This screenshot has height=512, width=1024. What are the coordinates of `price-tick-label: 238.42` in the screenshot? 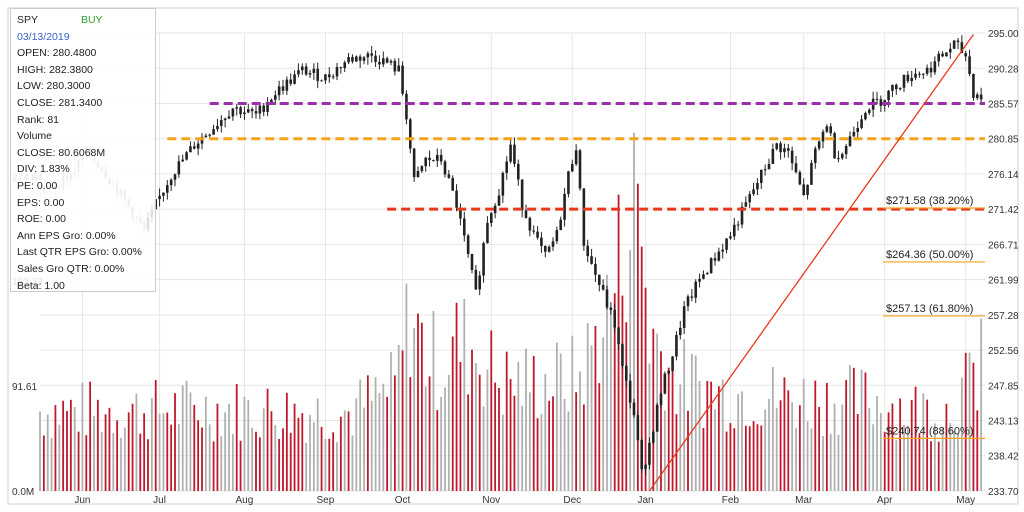 It's located at (1003, 457).